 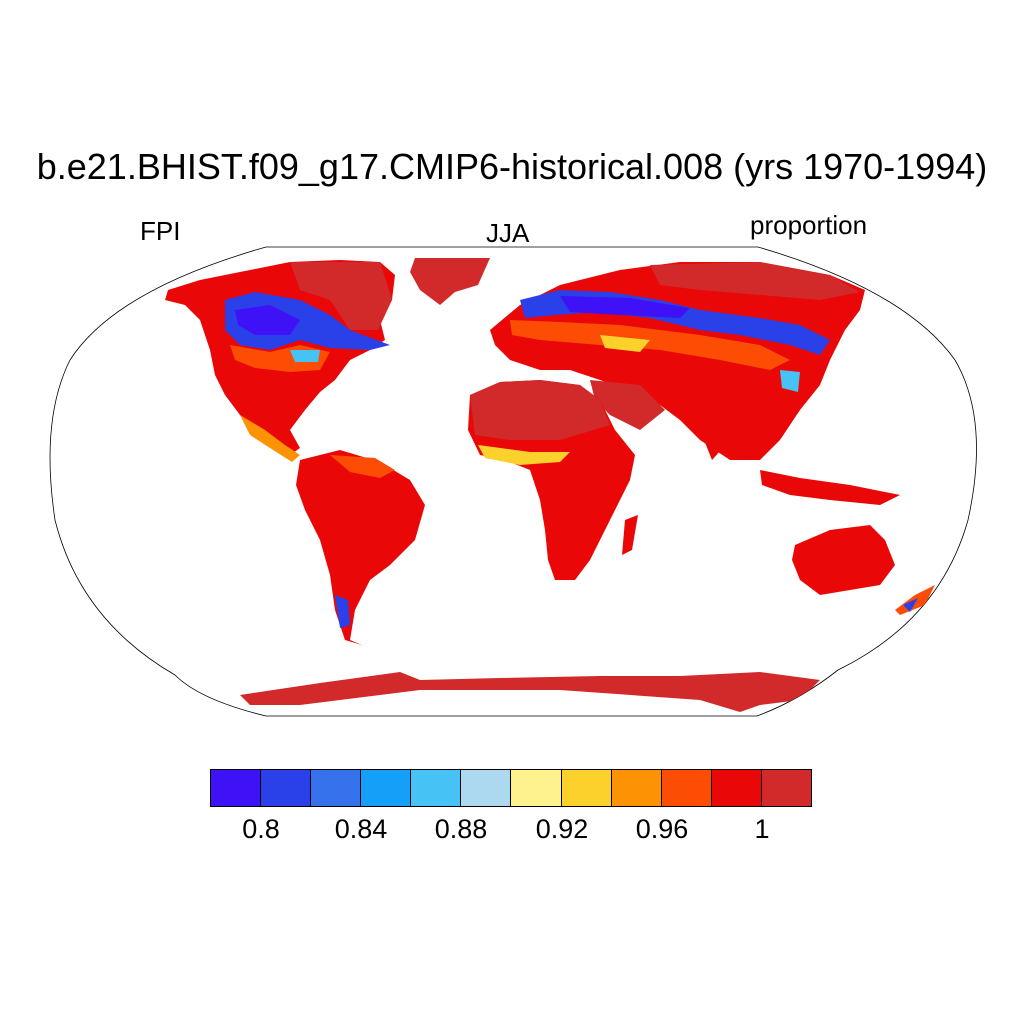 I want to click on colorbar-tick-label: 0.84, so click(x=361, y=829).